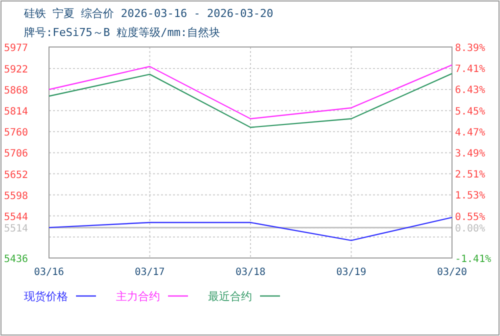  I want to click on y2-tick-label: -1.41%, so click(473, 259).